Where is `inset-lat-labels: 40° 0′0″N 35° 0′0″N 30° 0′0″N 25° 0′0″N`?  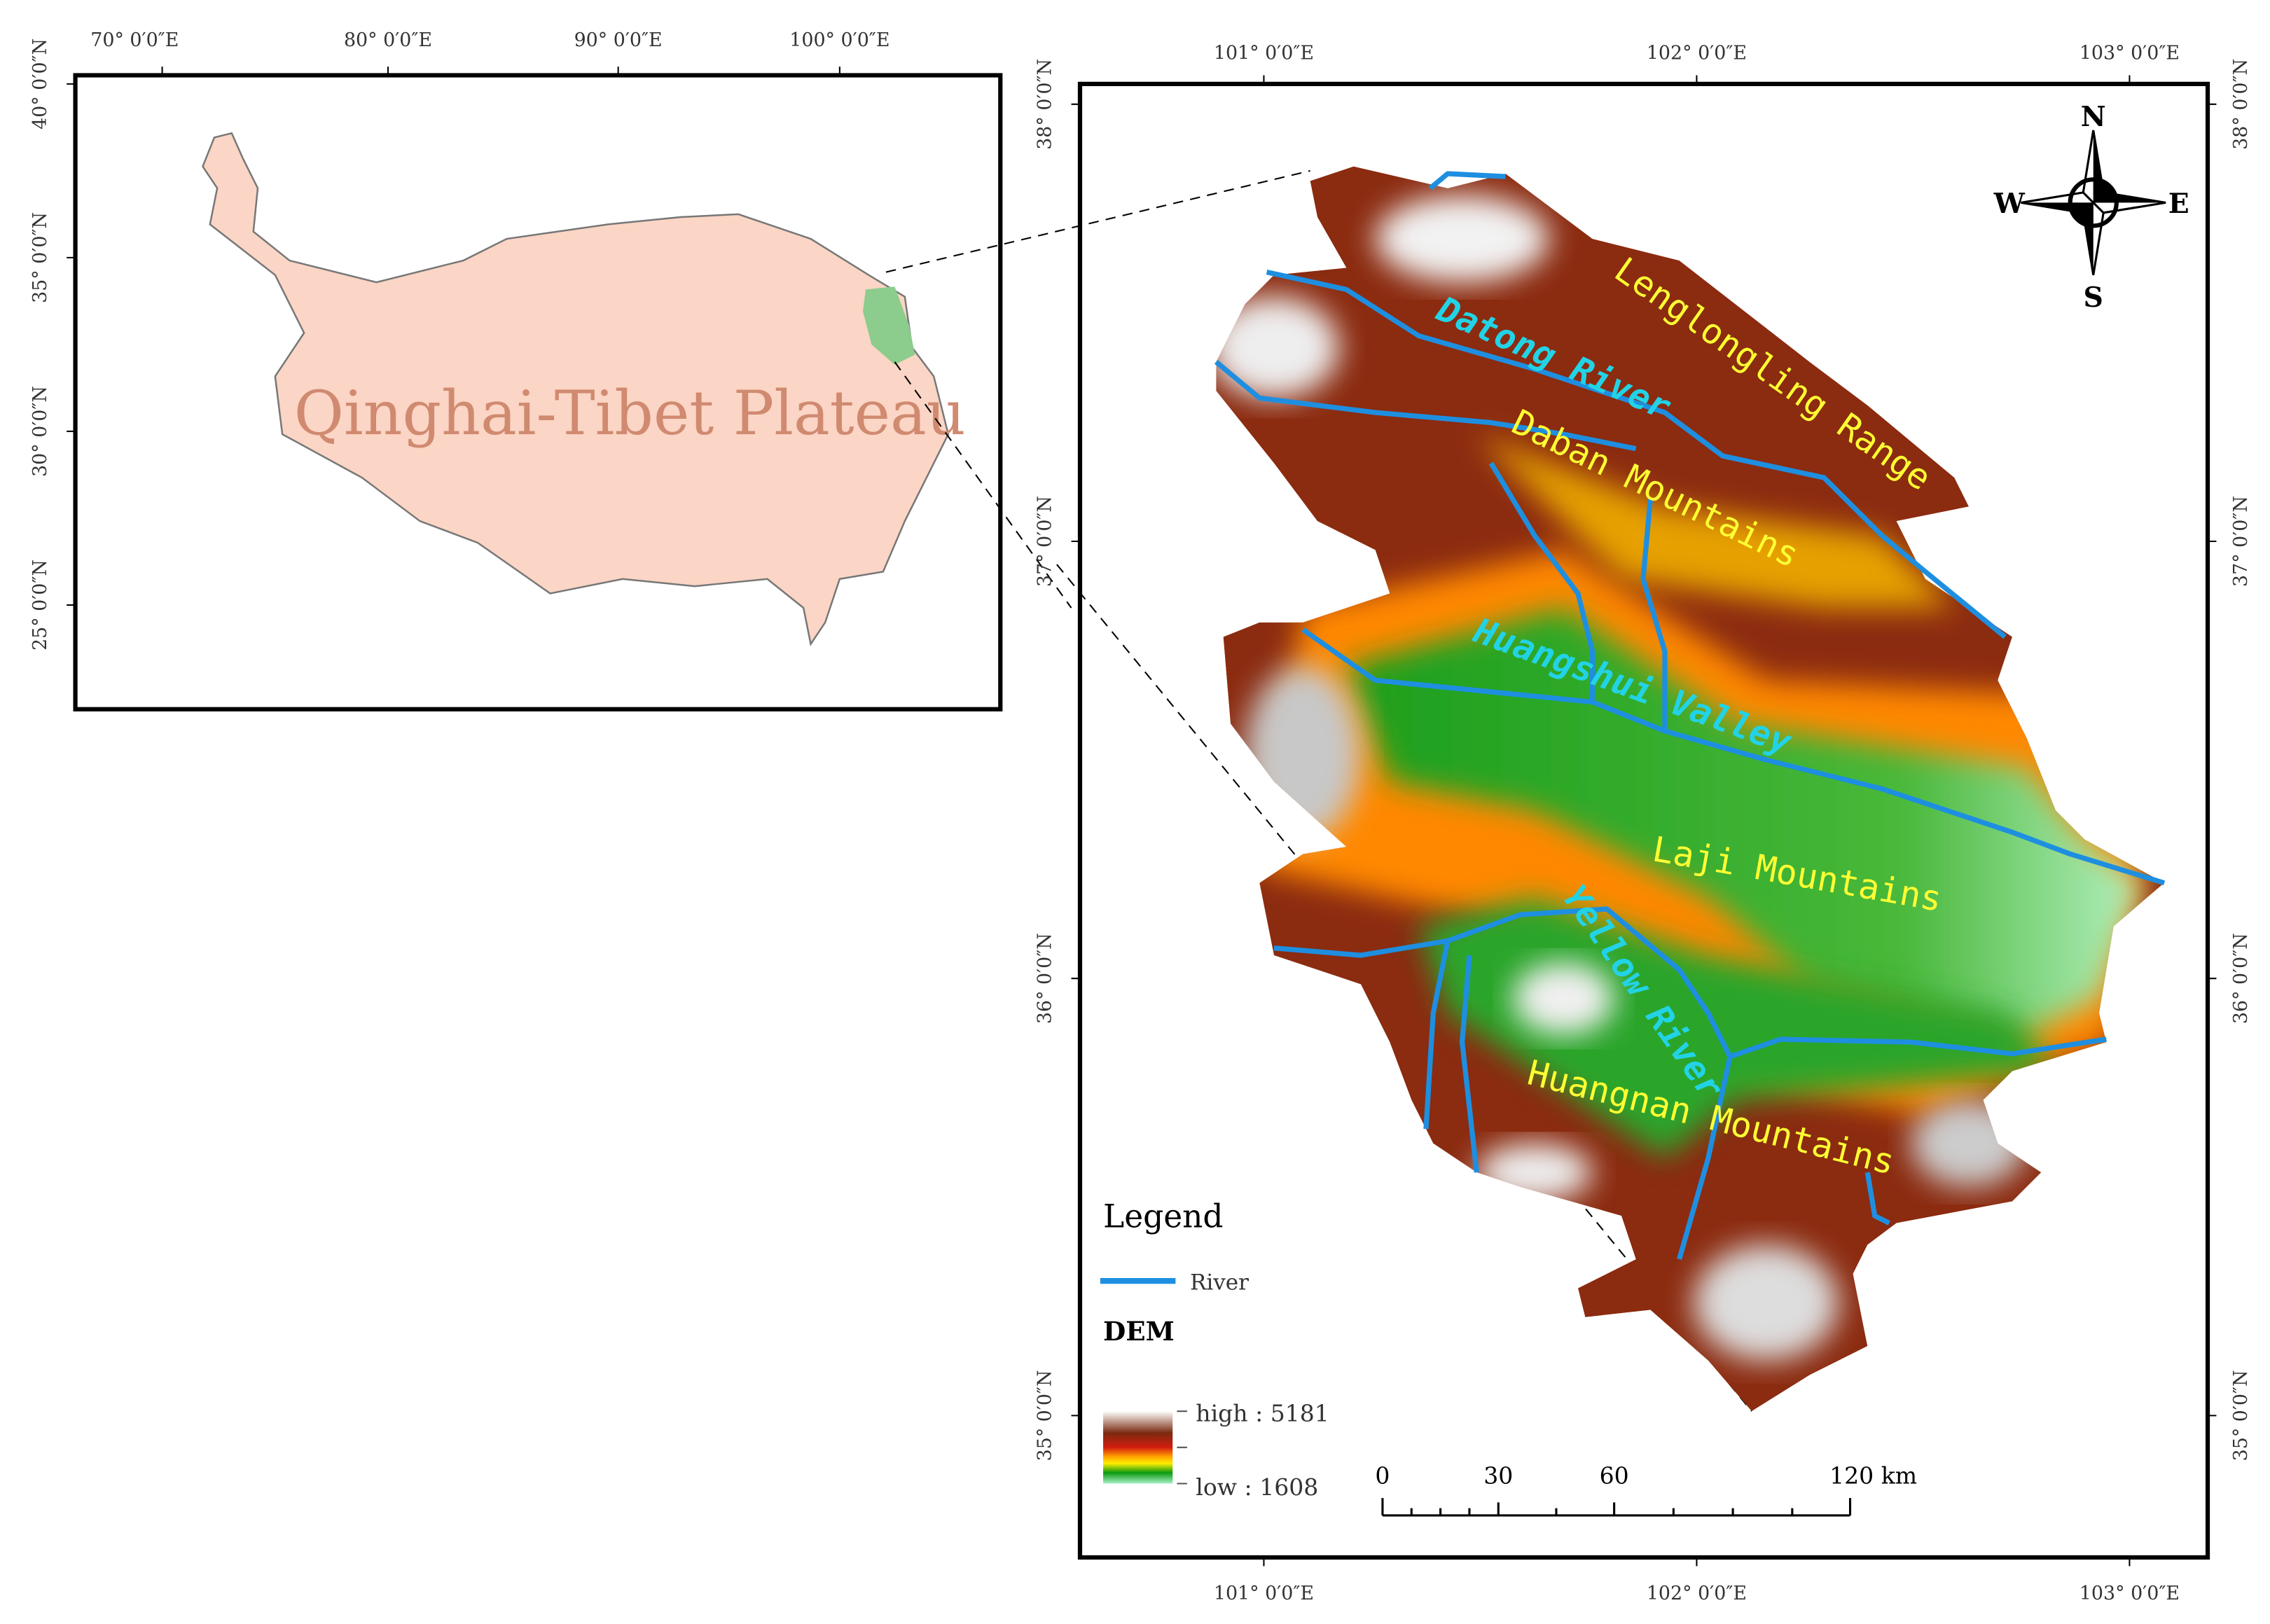 inset-lat-labels: 40° 0′0″N 35° 0′0″N 30° 0′0″N 25° 0′0″N is located at coordinates (40, 345).